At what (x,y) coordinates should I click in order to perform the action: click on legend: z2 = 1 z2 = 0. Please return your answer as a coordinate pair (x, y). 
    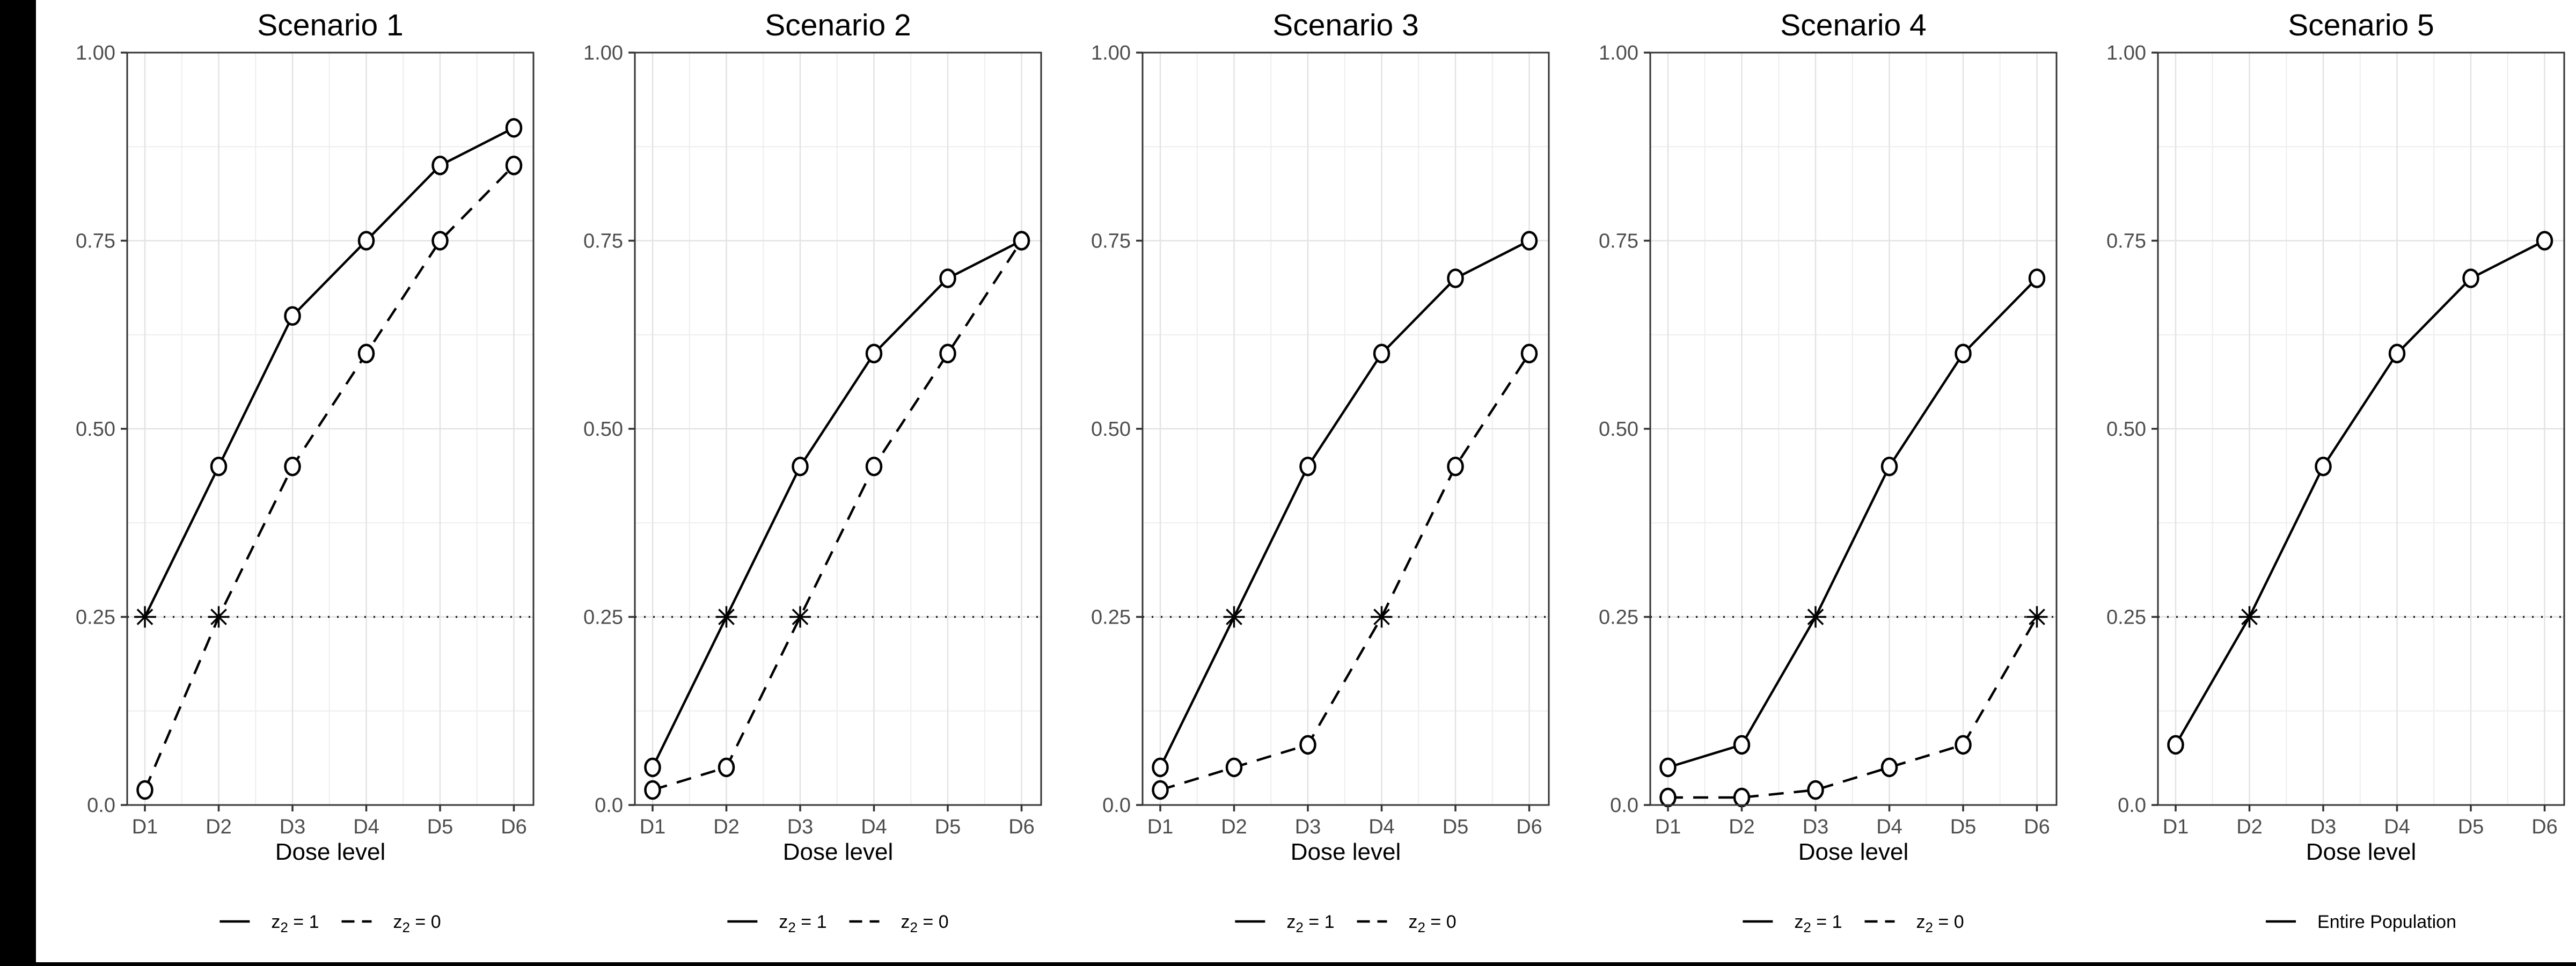
    Looking at the image, I should click on (1853, 923).